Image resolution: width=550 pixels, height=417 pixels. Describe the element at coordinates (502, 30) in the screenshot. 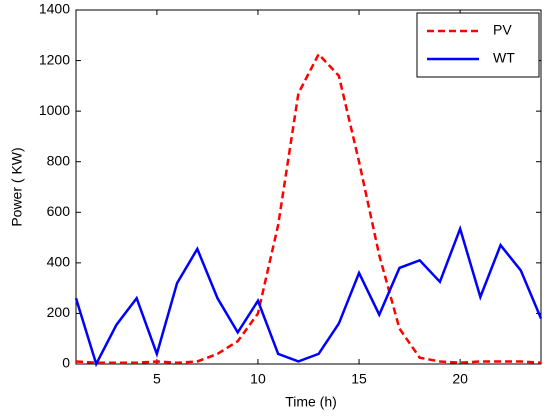

I see `legend-label: PV` at that location.